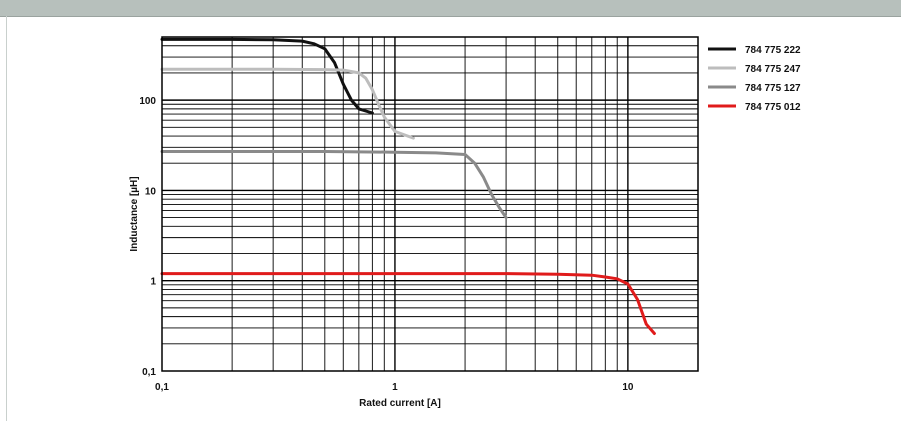 The height and width of the screenshot is (421, 901). What do you see at coordinates (153, 282) in the screenshot?
I see `y-tick-label: 1` at bounding box center [153, 282].